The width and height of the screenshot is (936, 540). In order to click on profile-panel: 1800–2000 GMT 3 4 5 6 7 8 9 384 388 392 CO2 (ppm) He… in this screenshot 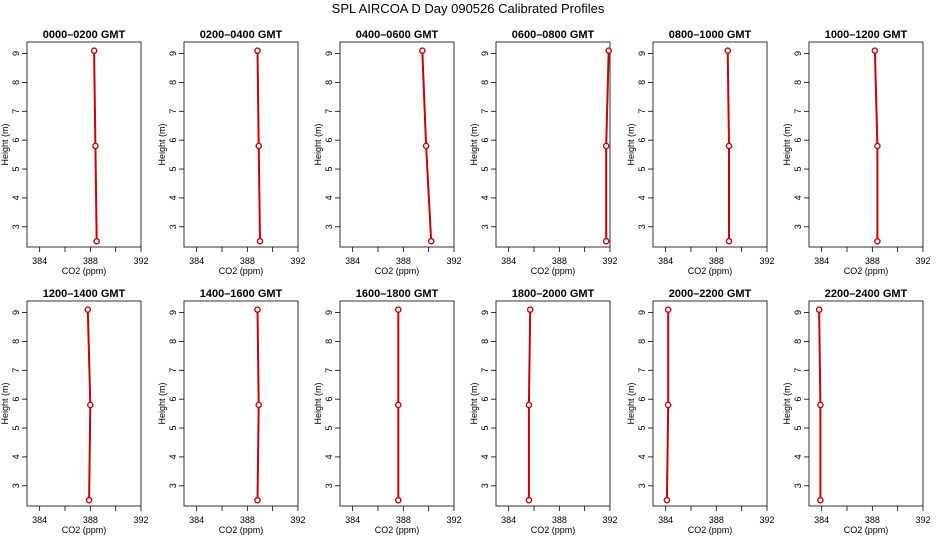, I will do `click(543, 411)`.